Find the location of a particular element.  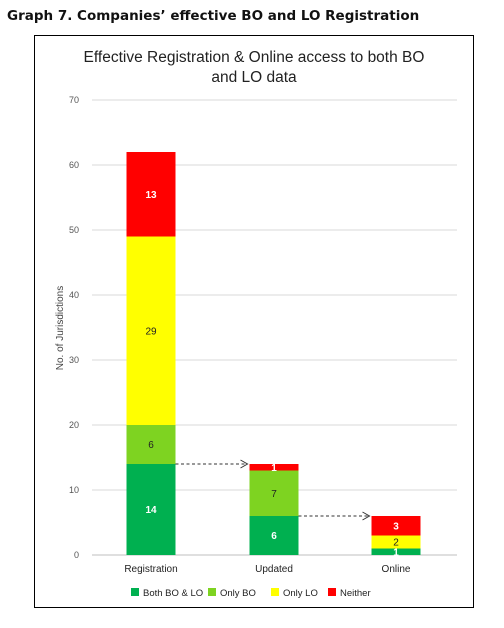

legend-swatch-only-lo is located at coordinates (275, 592).